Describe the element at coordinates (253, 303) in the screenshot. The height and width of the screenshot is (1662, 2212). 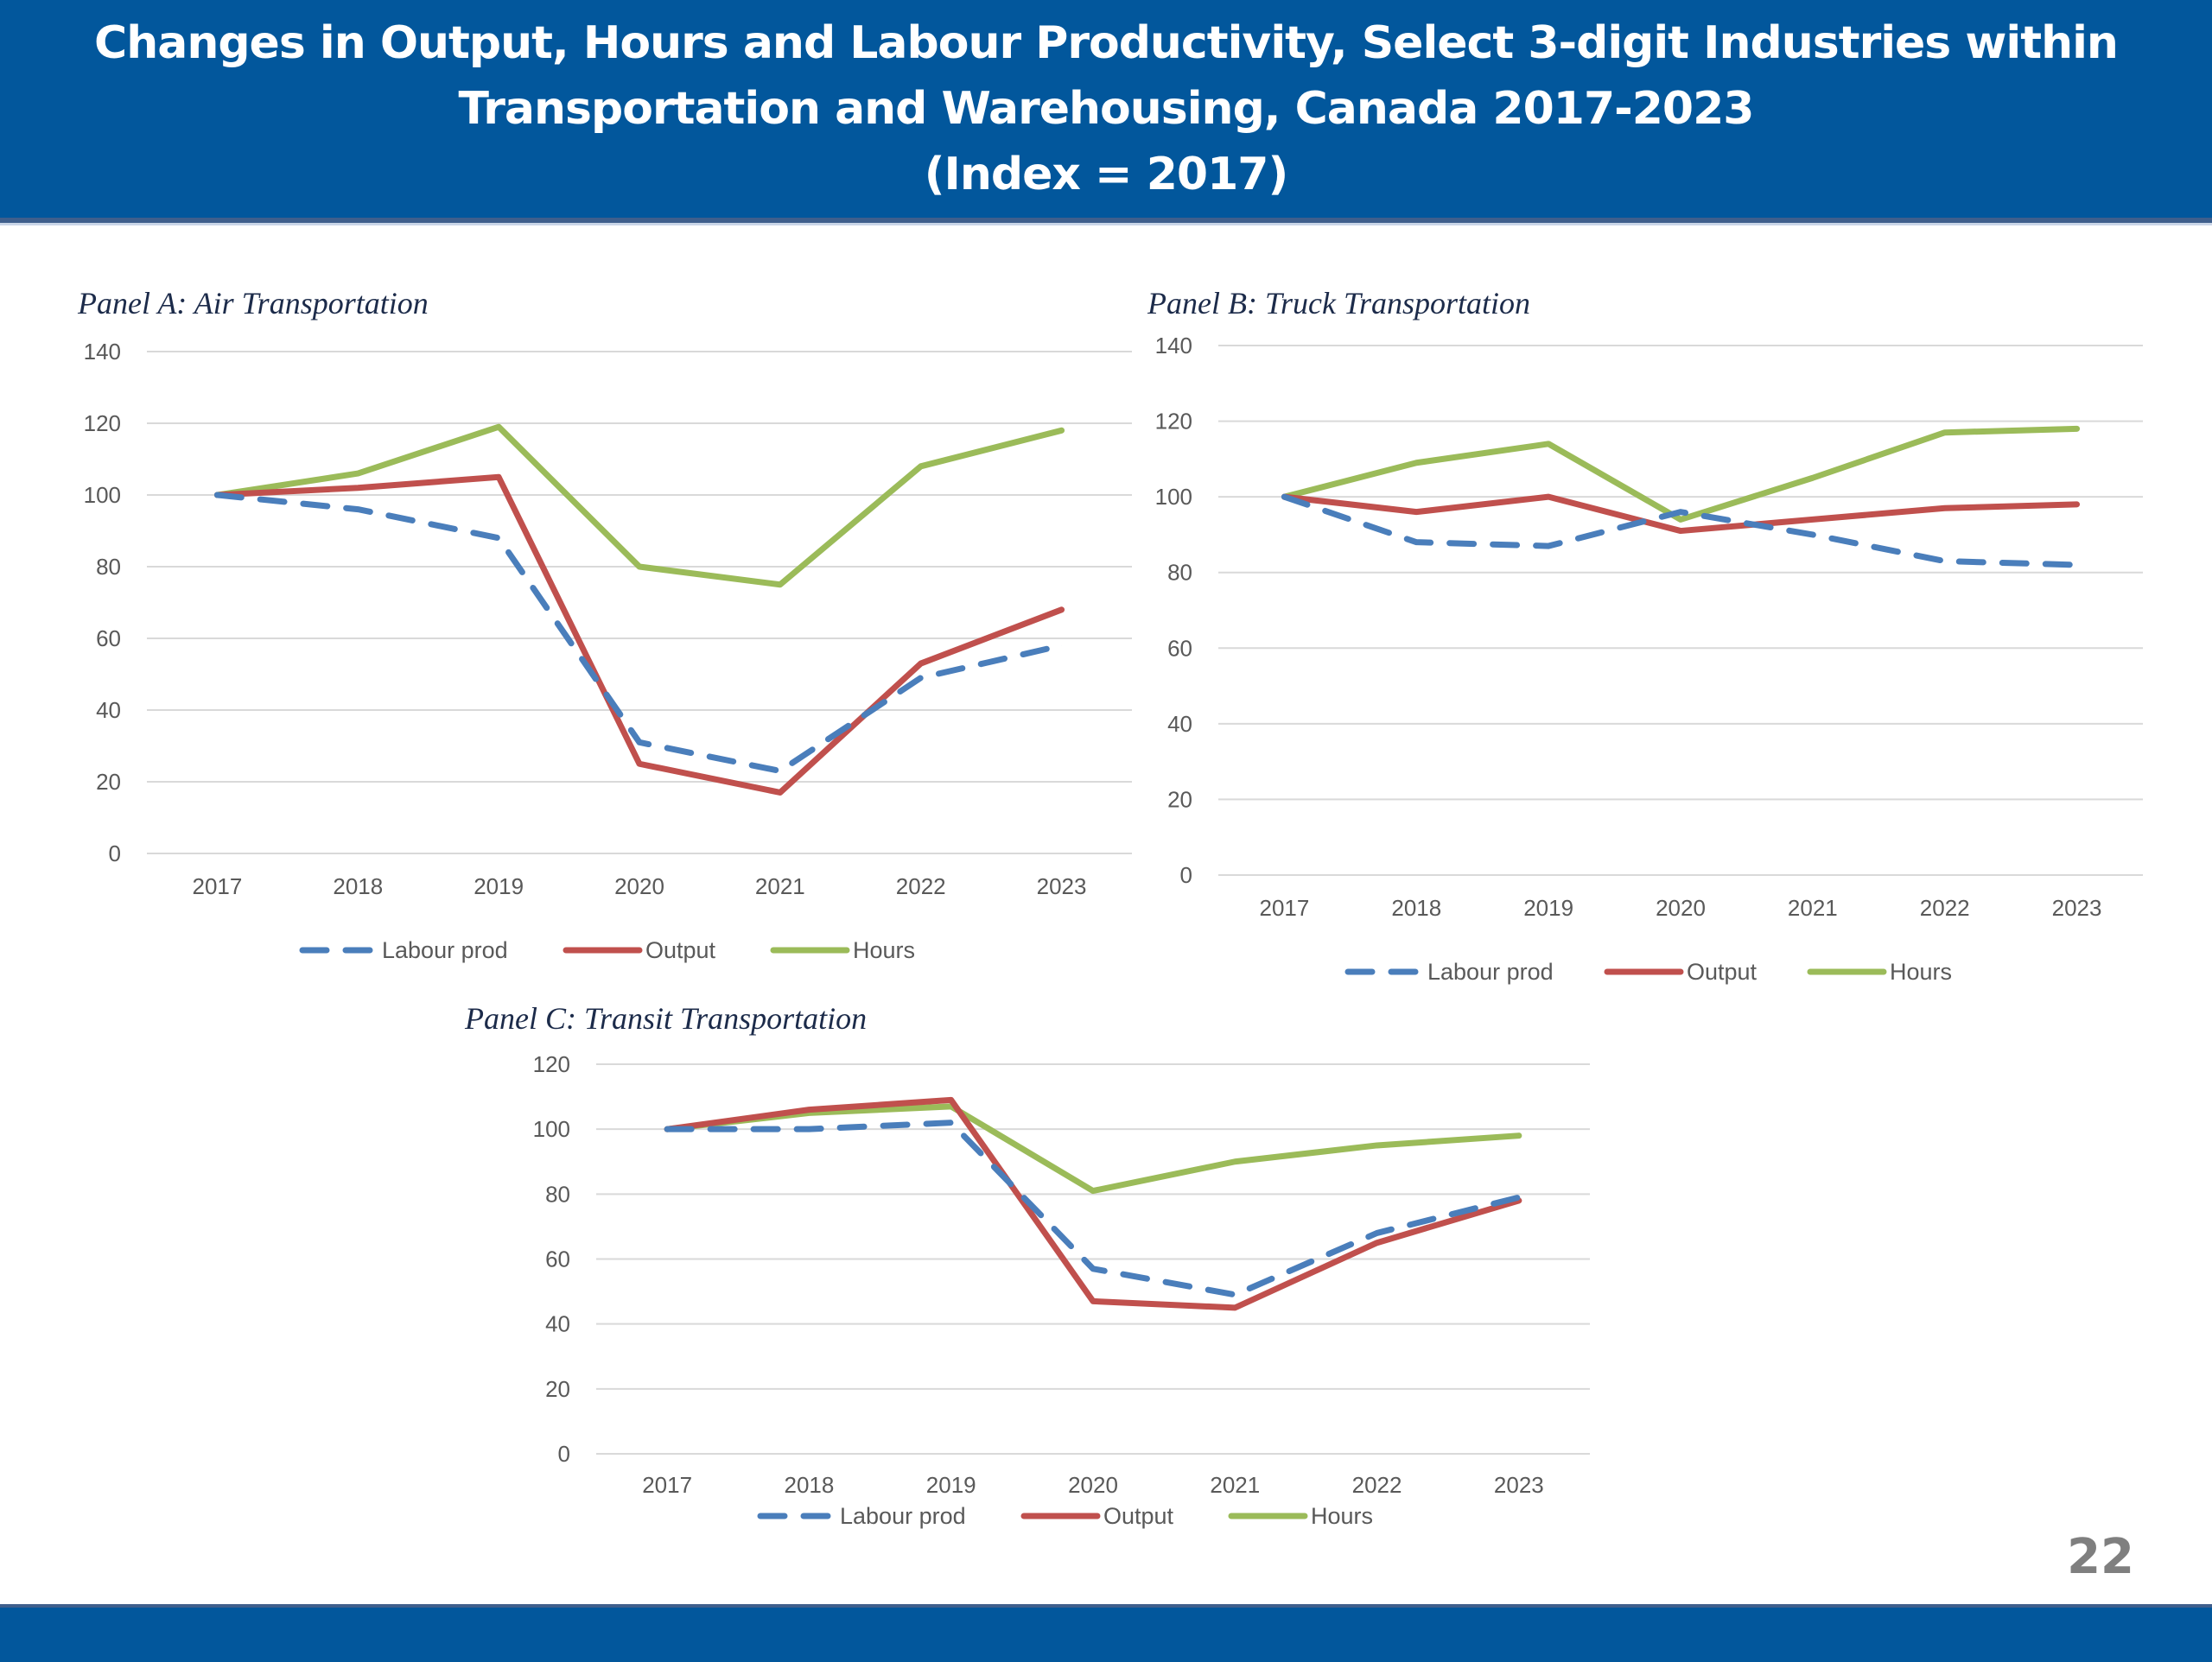
I see `panel-a-title: Panel A: Air Transportation` at that location.